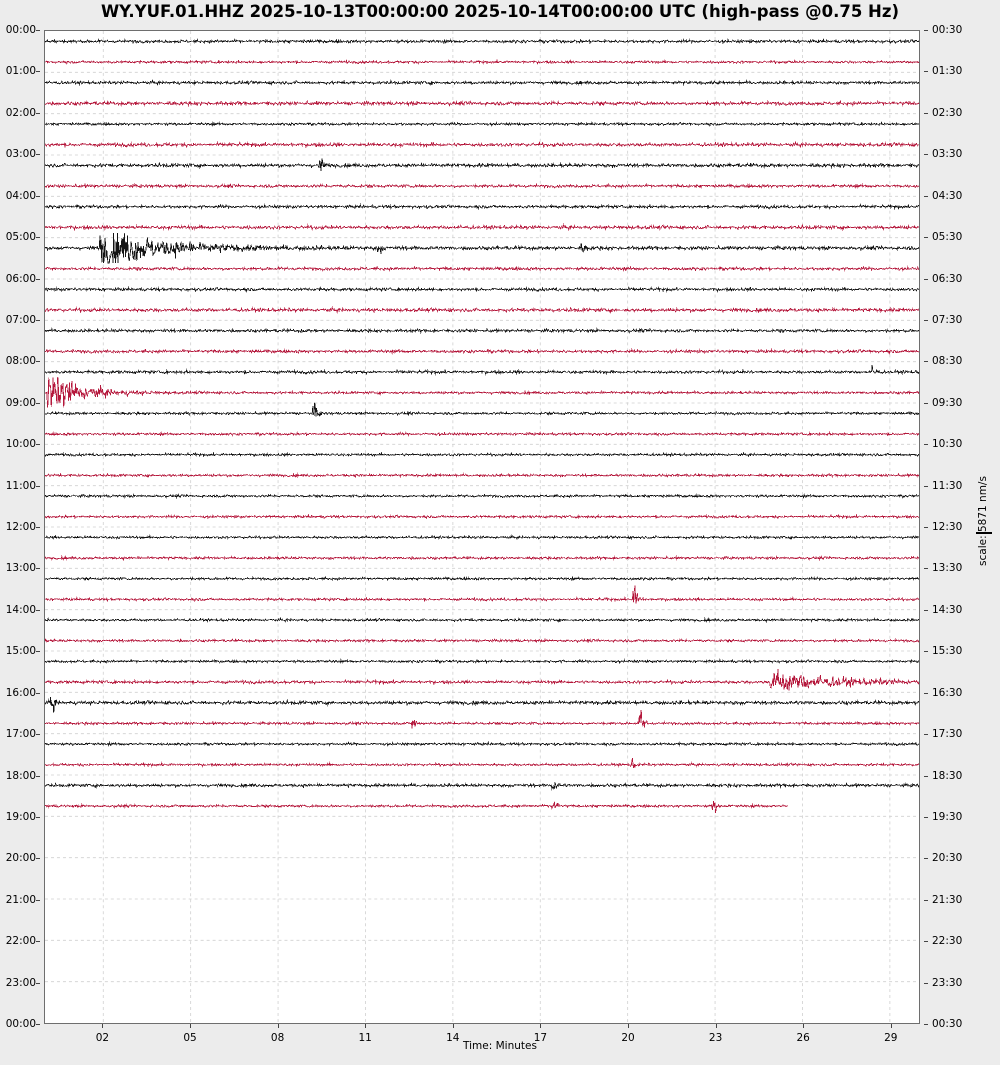  I want to click on y-axis-right-tick-18: 18:30, so click(947, 775).